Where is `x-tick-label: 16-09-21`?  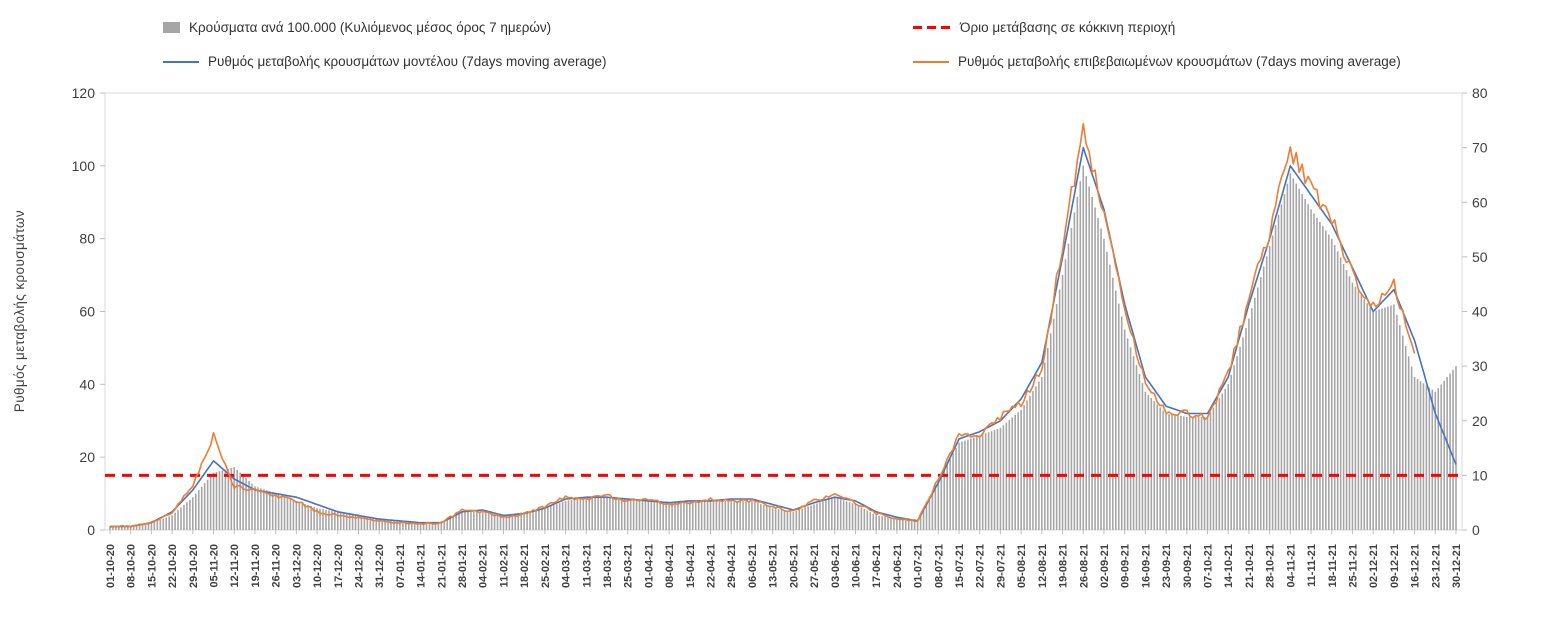 x-tick-label: 16-09-21 is located at coordinates (1146, 566).